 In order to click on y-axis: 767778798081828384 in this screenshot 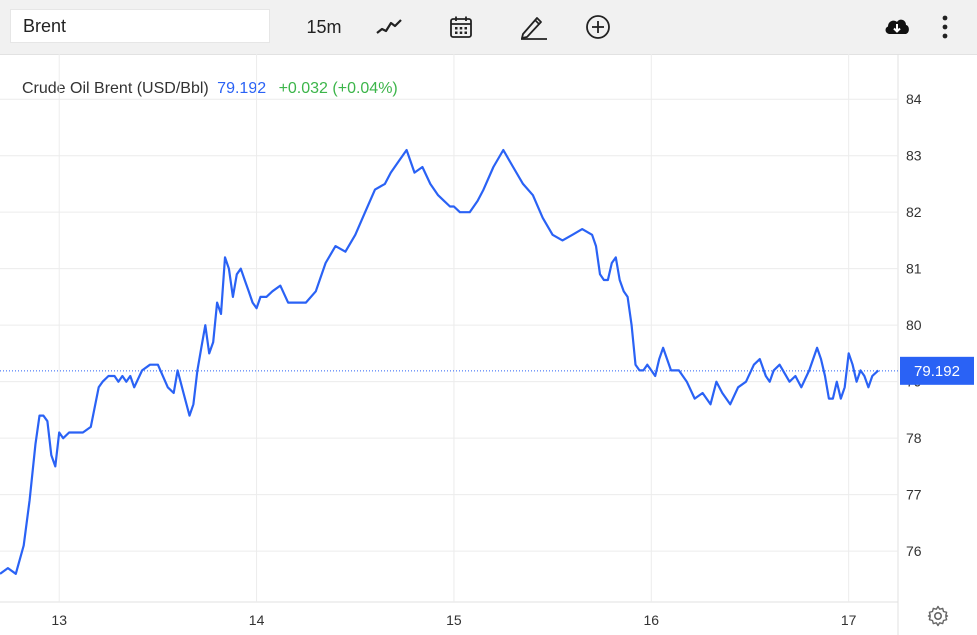, I will do `click(914, 325)`.